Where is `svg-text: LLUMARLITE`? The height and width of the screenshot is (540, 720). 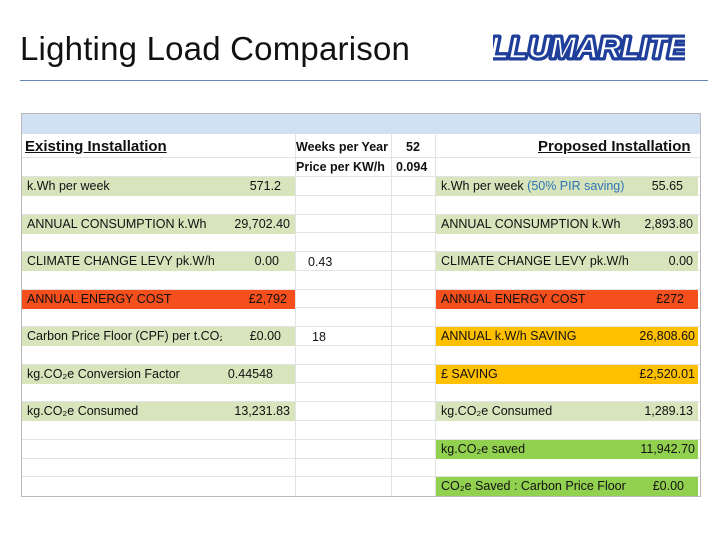
svg-text: LLUMARLITE is located at coordinates (589, 47).